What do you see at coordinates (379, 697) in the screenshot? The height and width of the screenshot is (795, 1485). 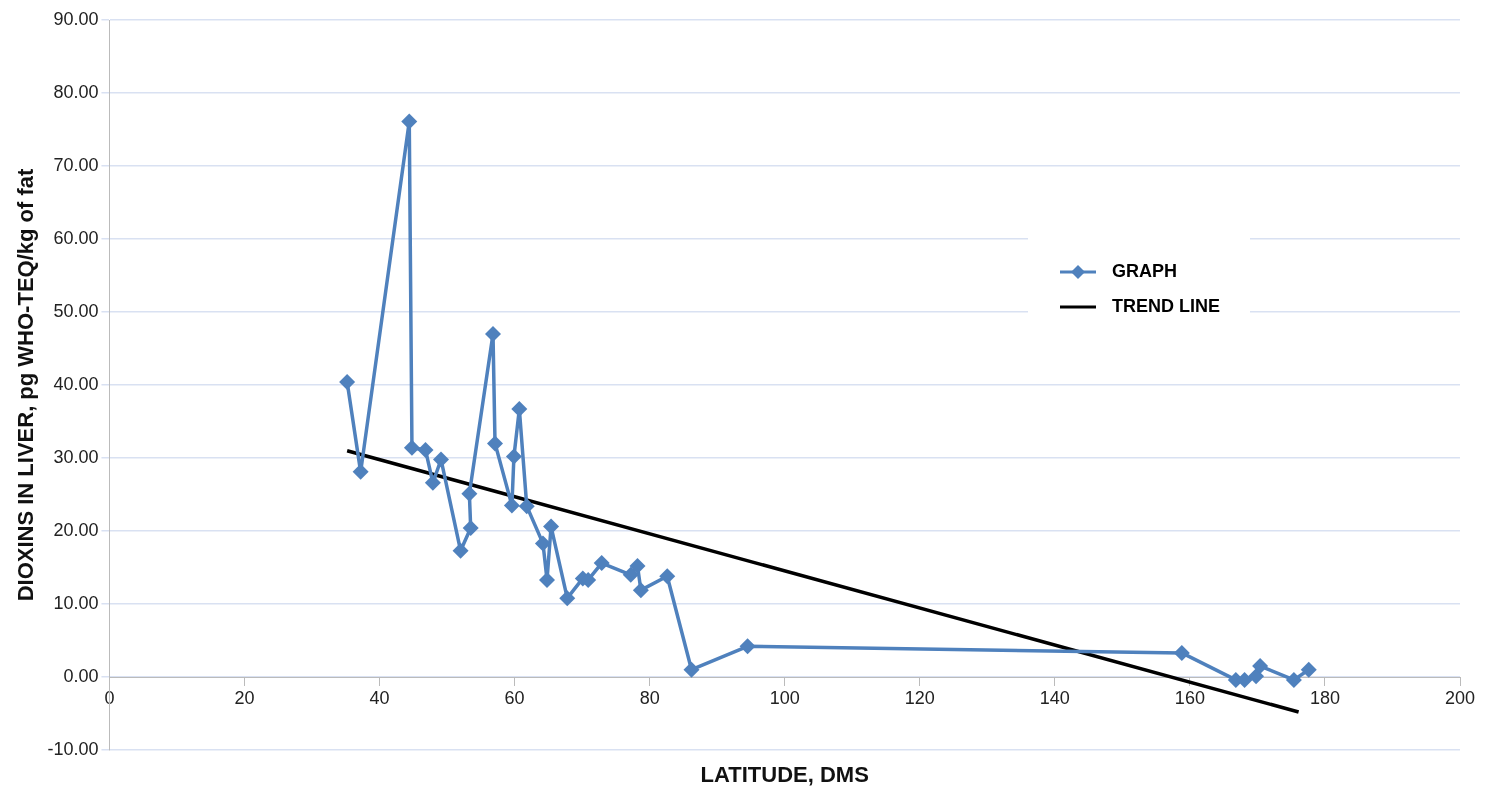 I see `x-tick-label: 40` at bounding box center [379, 697].